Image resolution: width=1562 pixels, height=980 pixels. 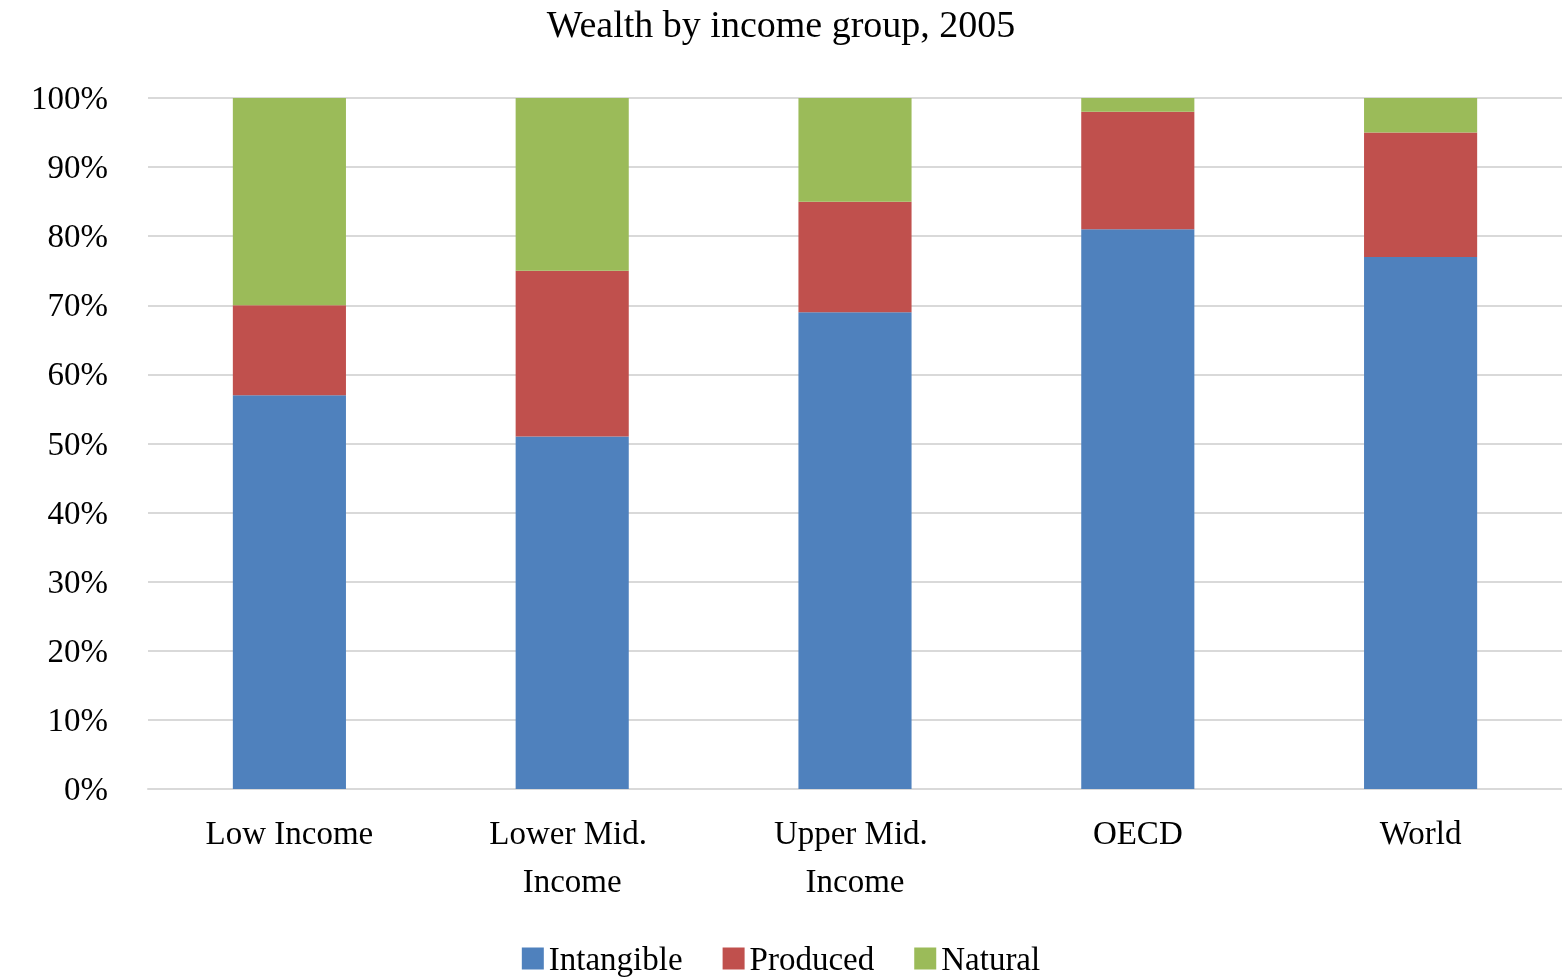 I want to click on y-tick-label: 50%, so click(x=77, y=443).